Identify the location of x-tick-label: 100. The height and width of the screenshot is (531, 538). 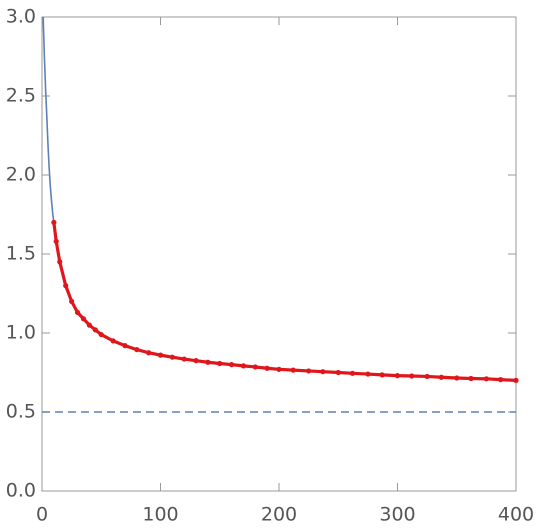
(160, 515).